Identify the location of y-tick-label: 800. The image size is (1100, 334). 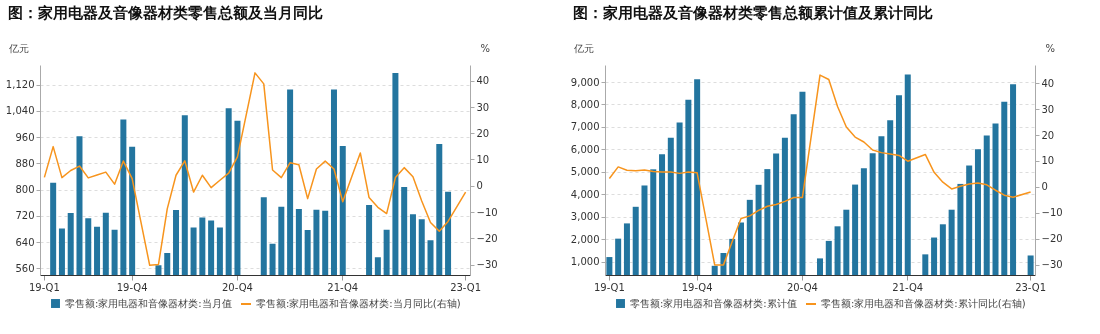
(25, 190).